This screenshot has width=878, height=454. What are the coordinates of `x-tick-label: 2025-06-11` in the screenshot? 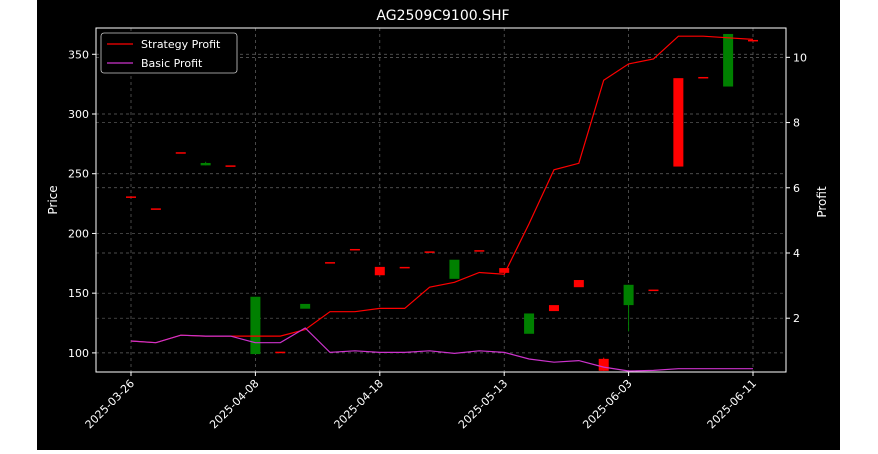 It's located at (732, 404).